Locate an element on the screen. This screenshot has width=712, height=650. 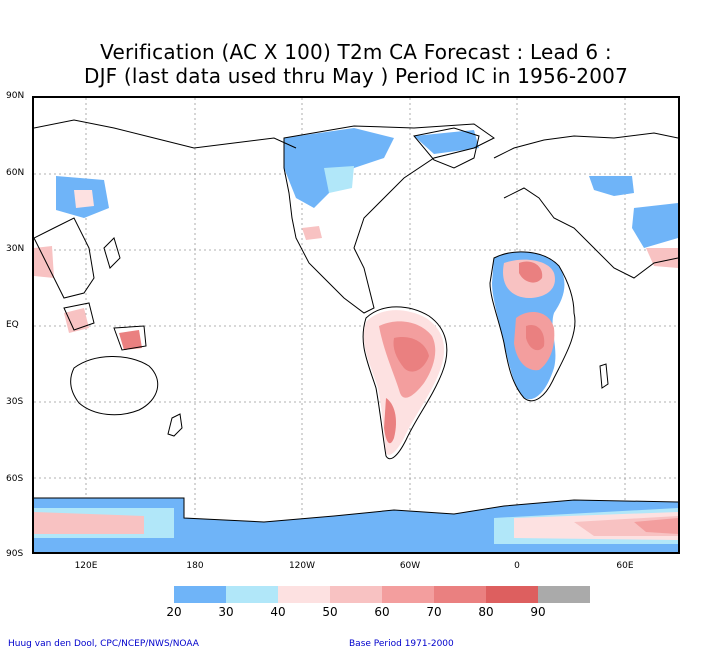
colorbar-label: 90 is located at coordinates (538, 612).